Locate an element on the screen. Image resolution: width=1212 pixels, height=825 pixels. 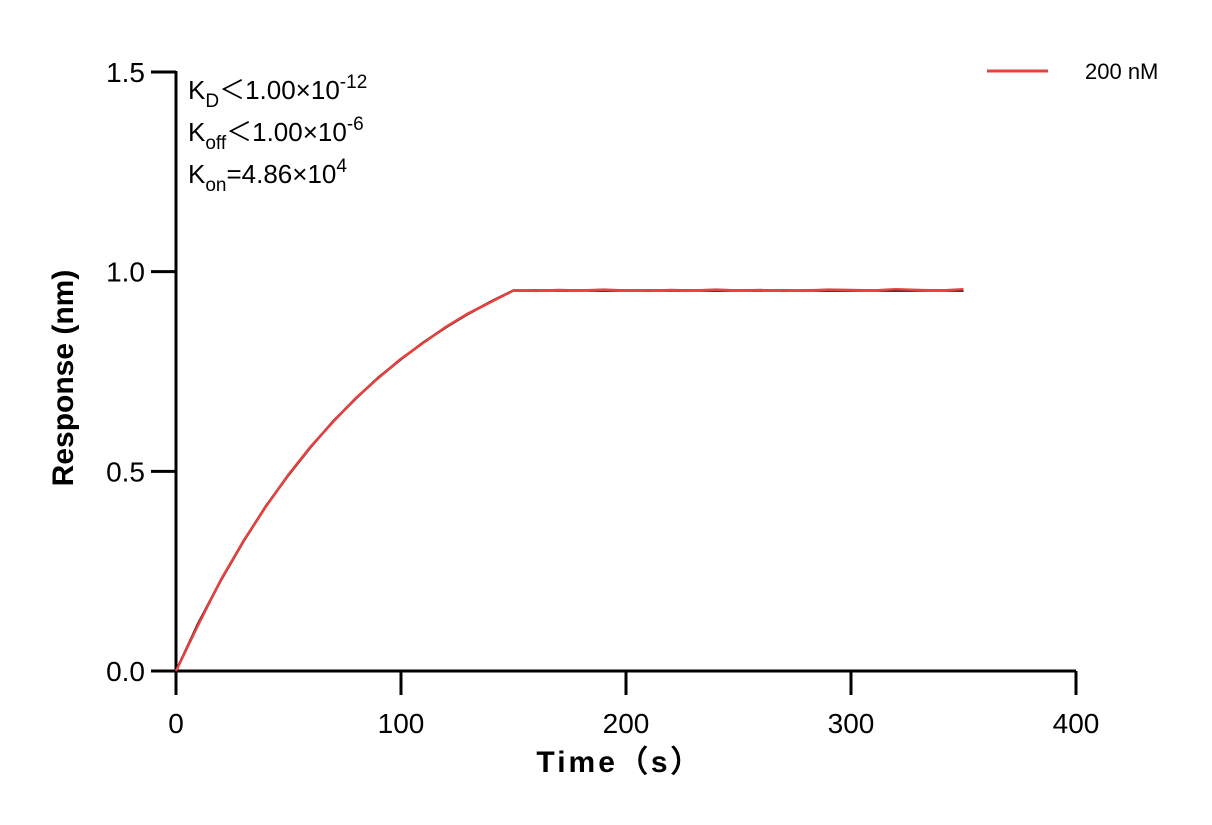
annotation-superscript: 4 is located at coordinates (341, 166).